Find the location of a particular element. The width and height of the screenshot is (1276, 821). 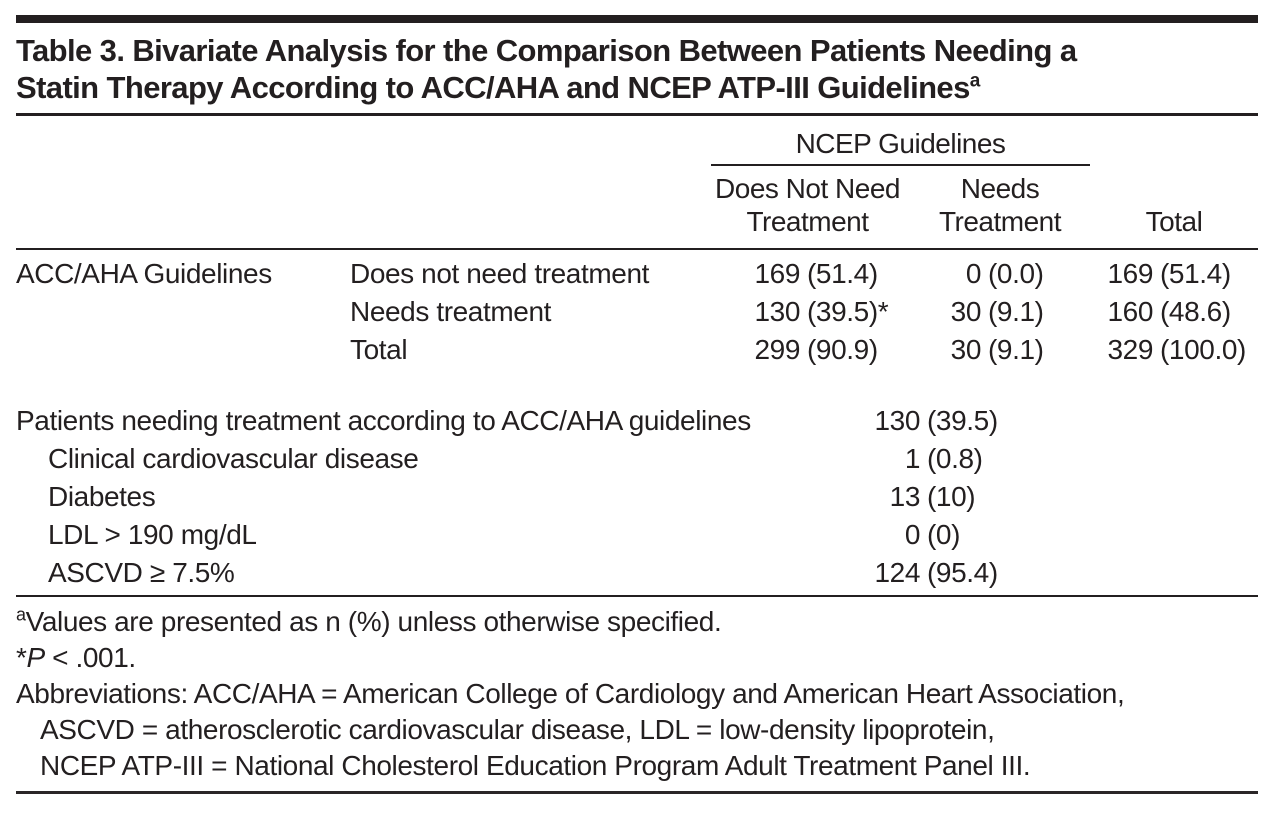

breakdown-count: 124 is located at coordinates (897, 572).